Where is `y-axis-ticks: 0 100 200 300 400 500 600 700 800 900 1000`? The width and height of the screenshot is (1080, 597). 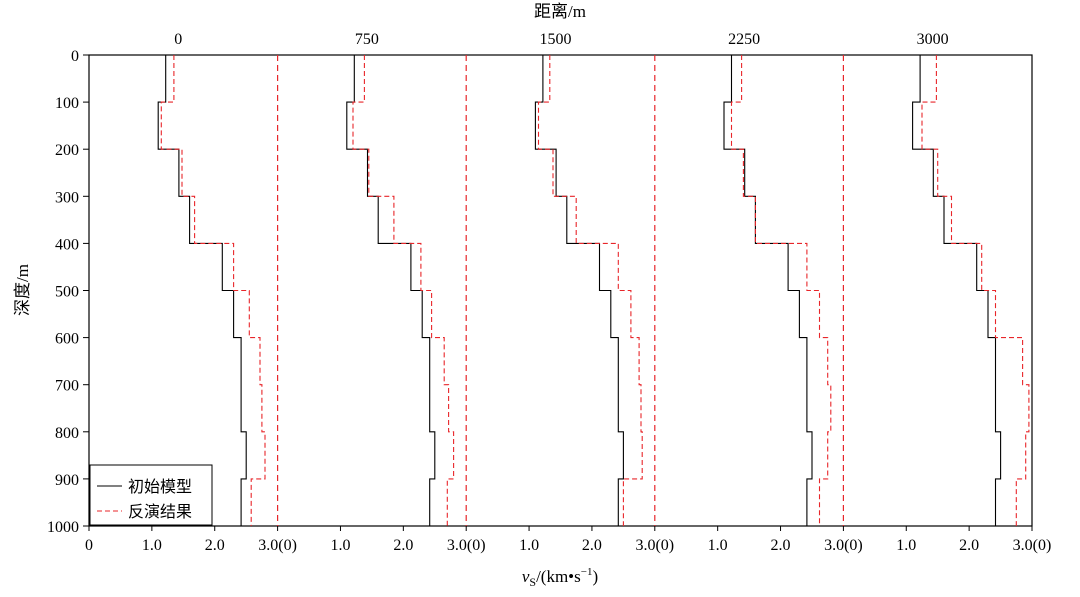
y-axis-ticks: 0 100 200 300 400 500 600 700 800 900 1000 is located at coordinates (68, 292).